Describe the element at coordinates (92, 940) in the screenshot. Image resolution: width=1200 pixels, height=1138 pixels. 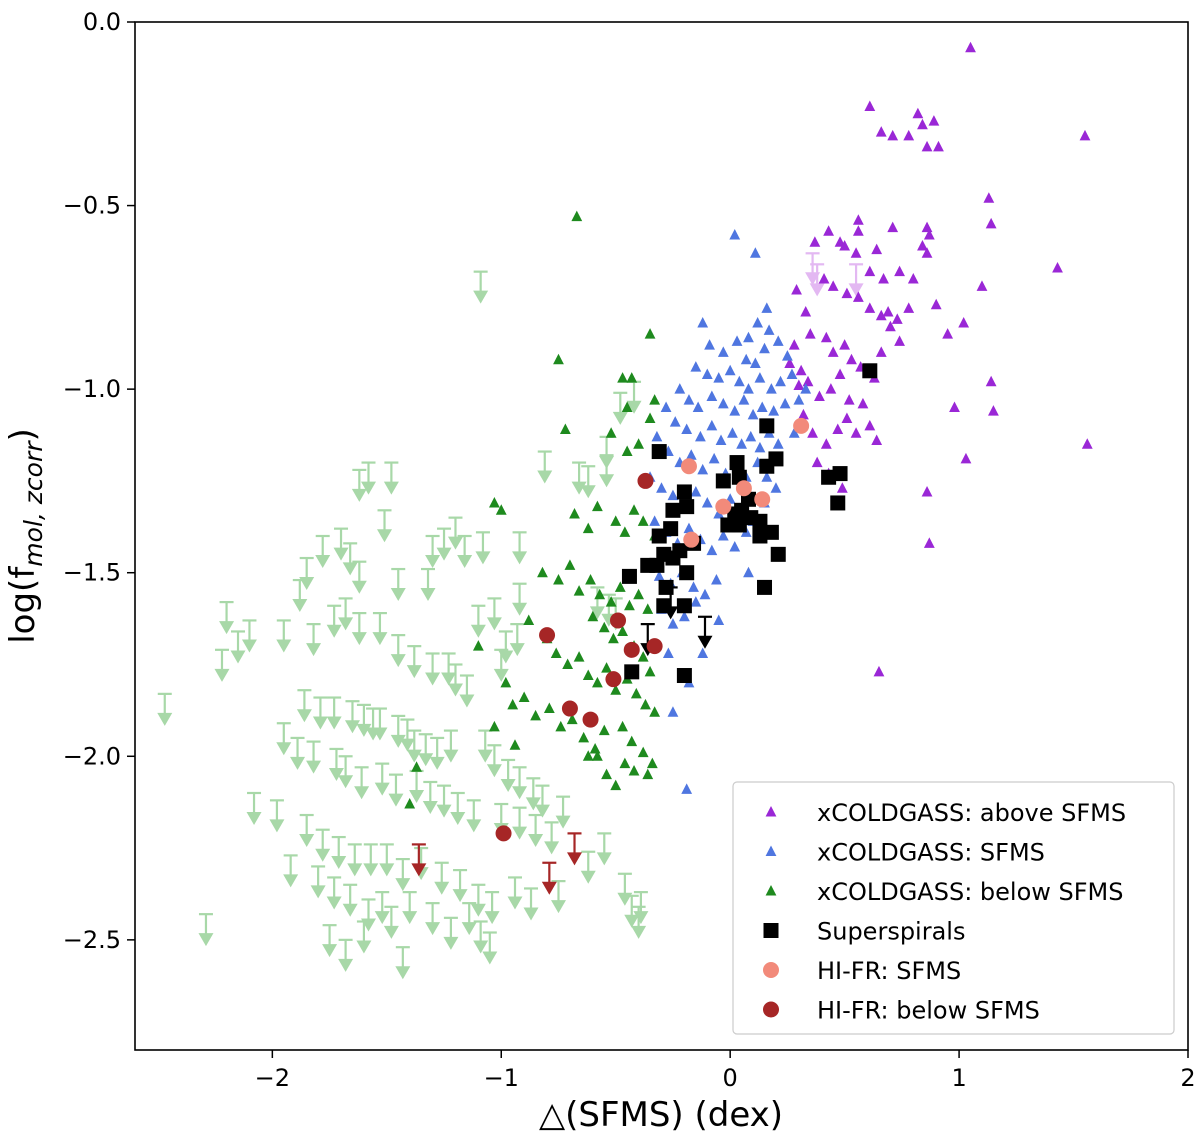
I see `y-tick-label: −2.5` at that location.